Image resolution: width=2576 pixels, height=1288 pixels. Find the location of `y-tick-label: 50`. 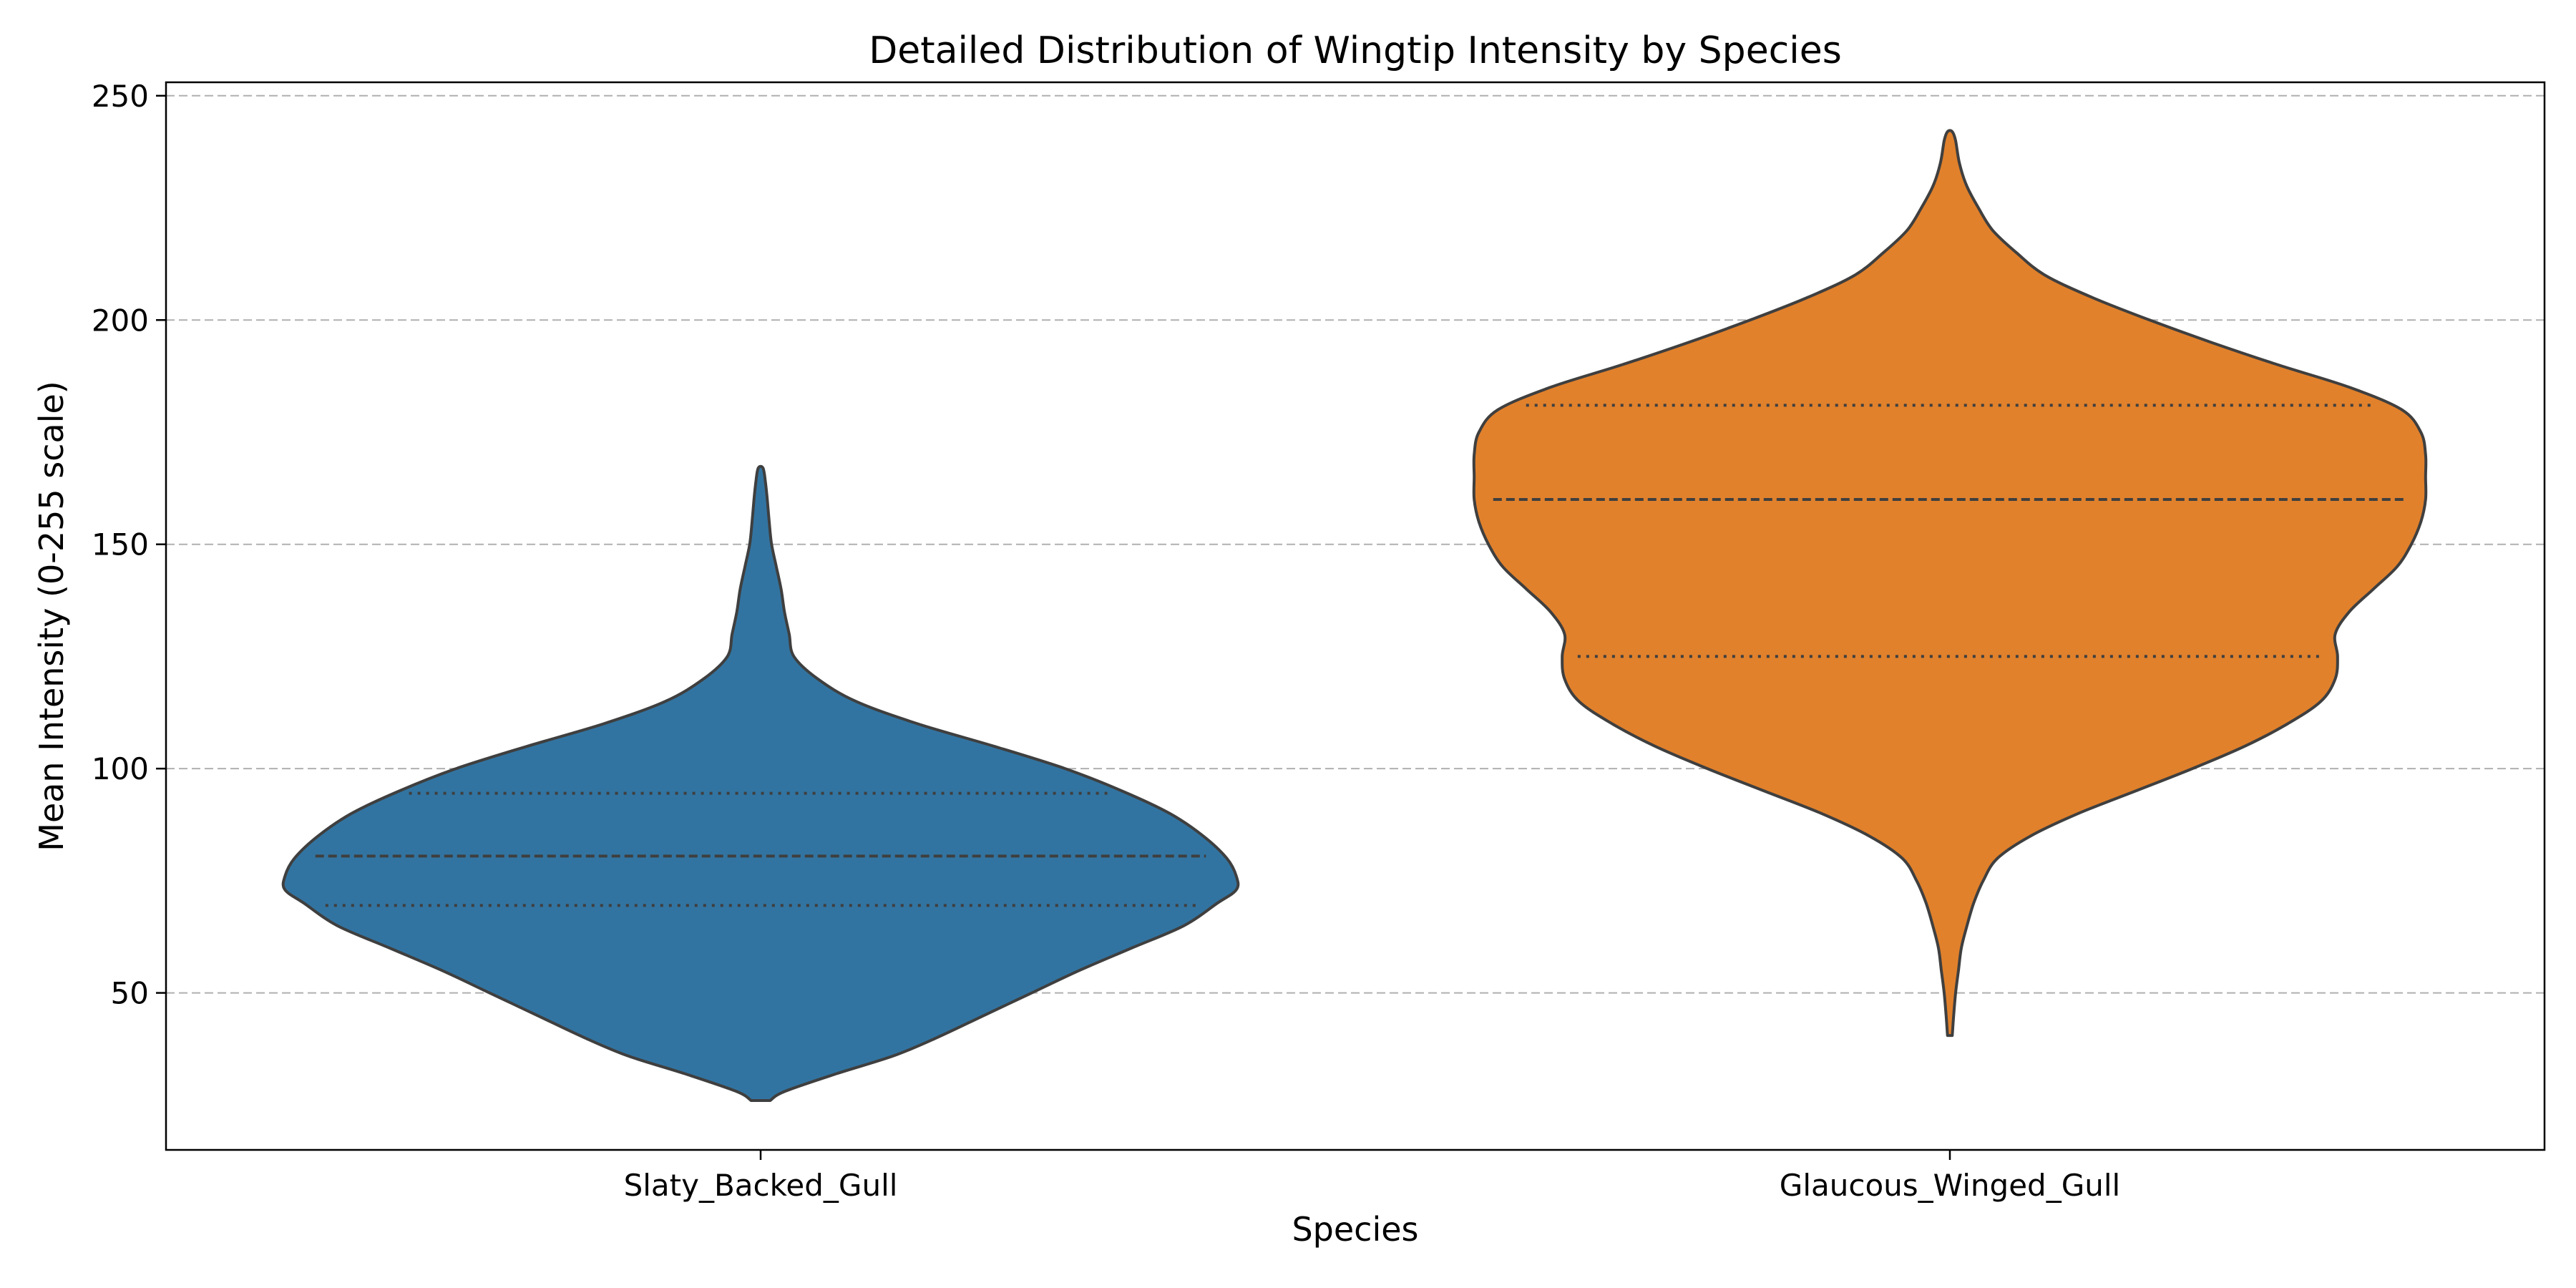

y-tick-label: 50 is located at coordinates (130, 993).